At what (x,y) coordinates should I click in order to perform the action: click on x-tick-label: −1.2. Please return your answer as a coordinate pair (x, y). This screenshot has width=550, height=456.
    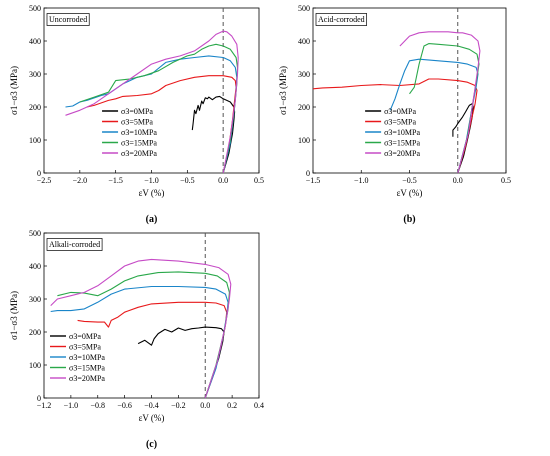
    Looking at the image, I should click on (44, 405).